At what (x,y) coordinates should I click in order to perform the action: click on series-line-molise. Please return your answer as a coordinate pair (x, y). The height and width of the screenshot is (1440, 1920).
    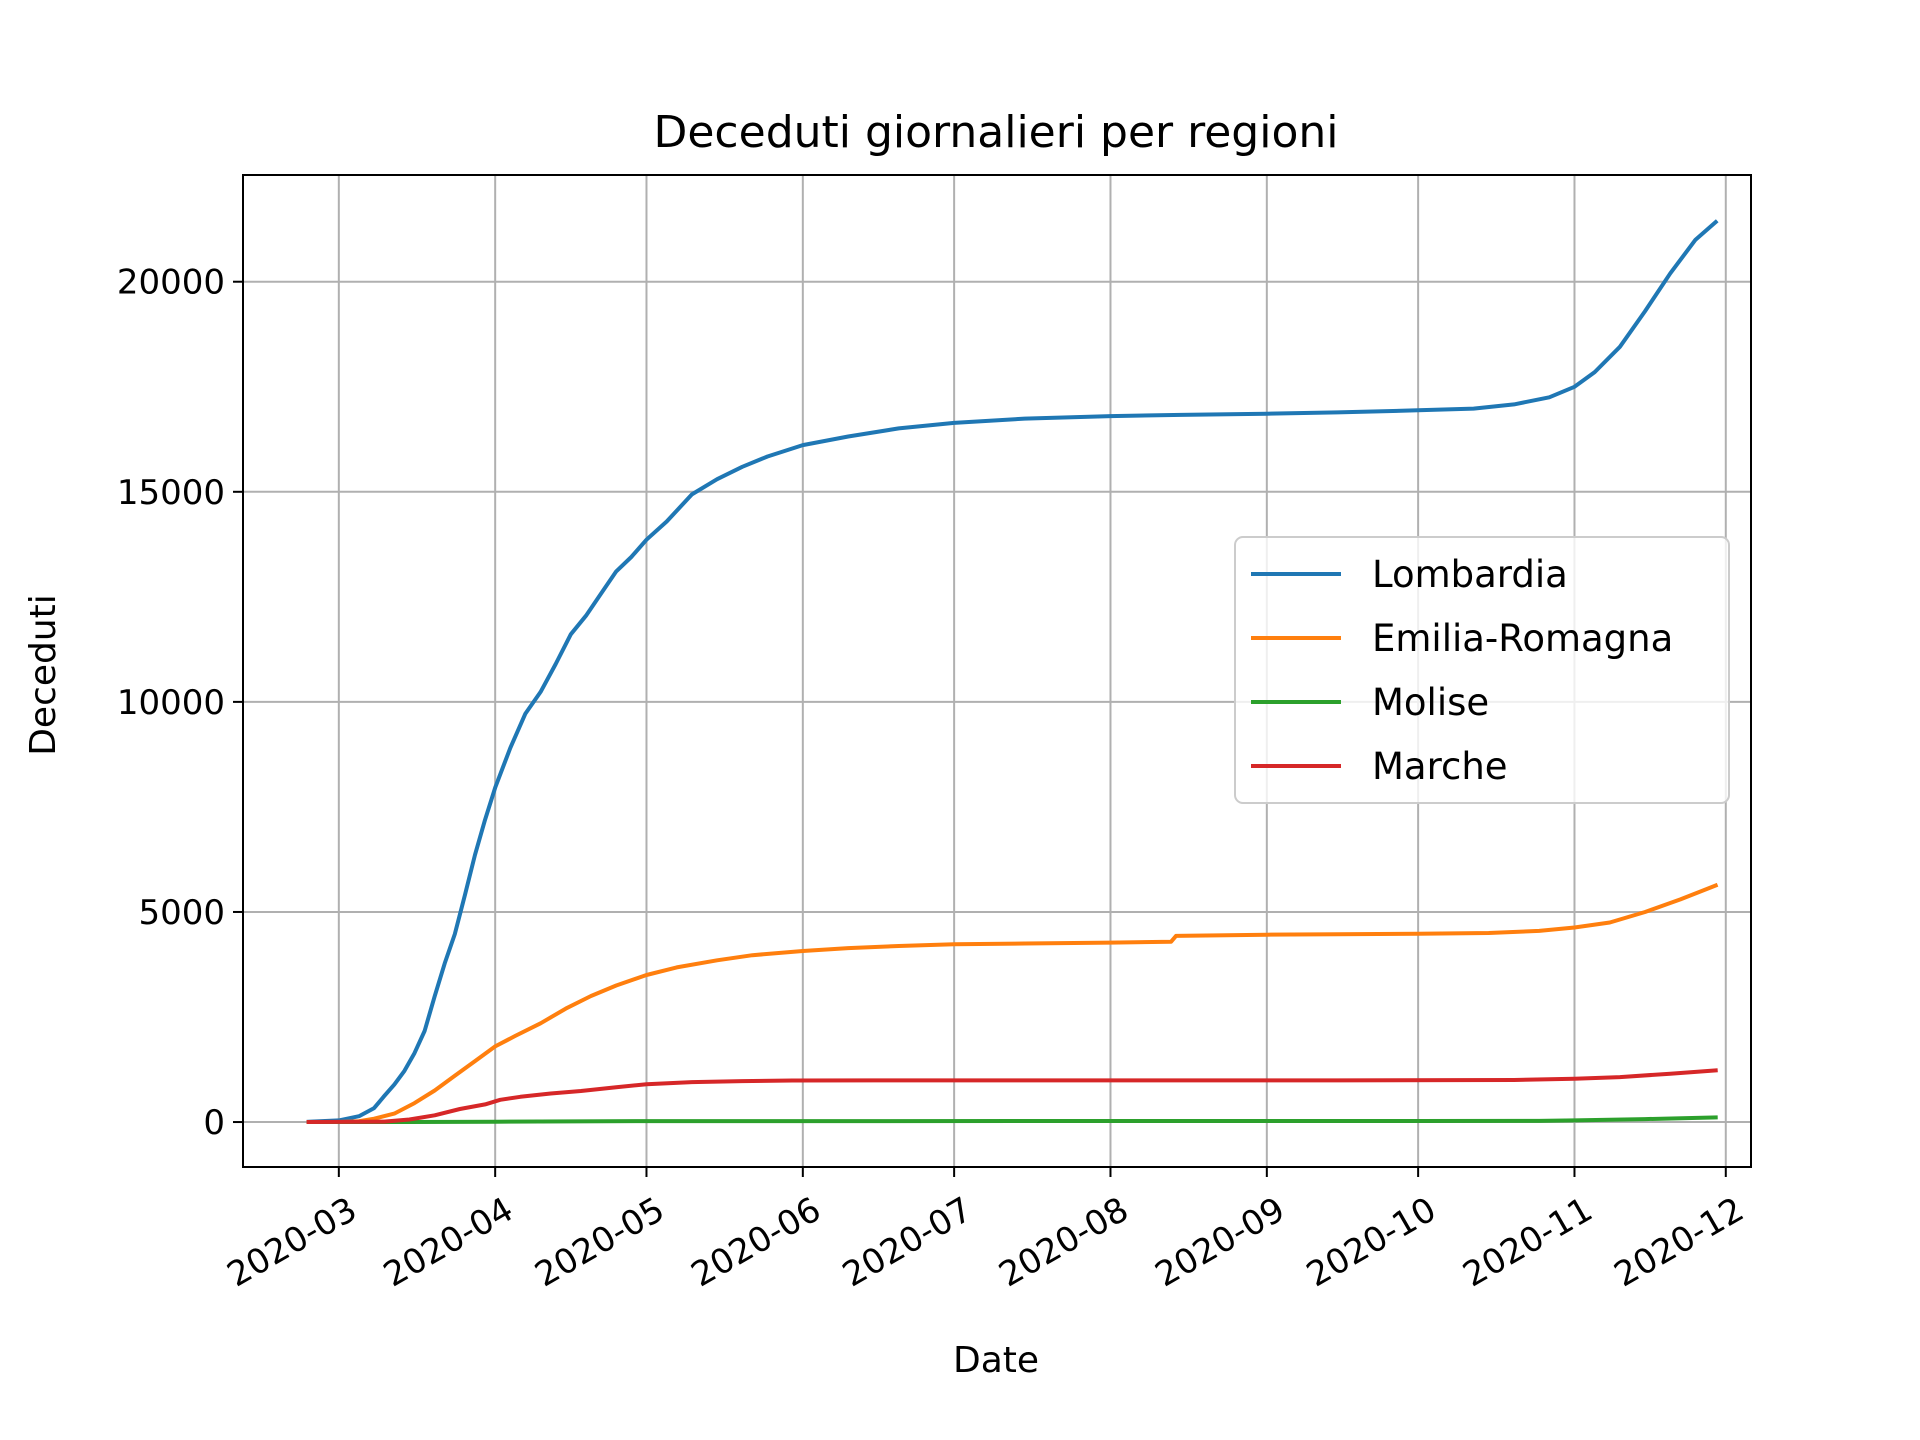
    Looking at the image, I should click on (1012, 1119).